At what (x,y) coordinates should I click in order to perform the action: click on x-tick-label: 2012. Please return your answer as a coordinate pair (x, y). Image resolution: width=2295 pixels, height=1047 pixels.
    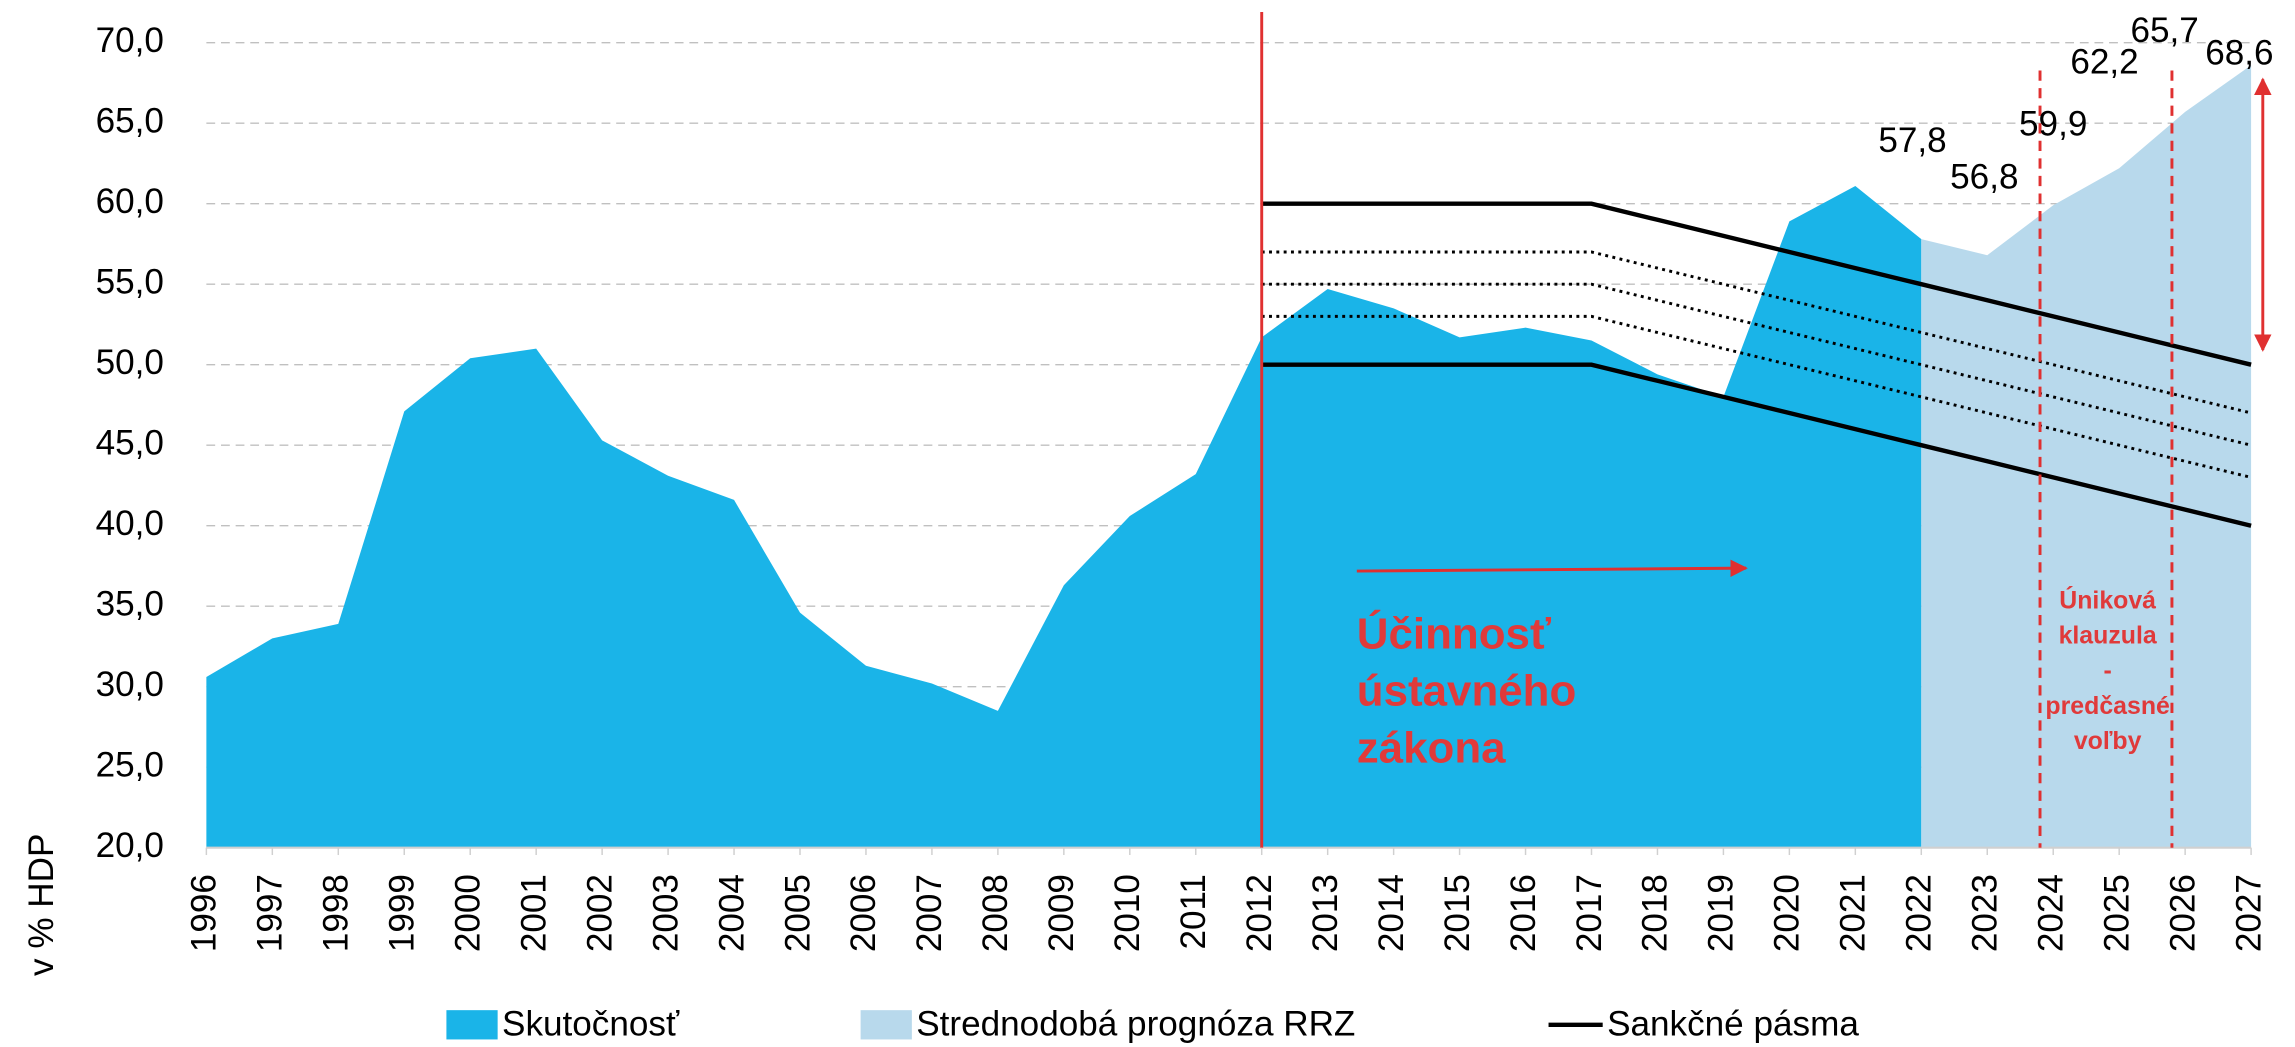
    Looking at the image, I should click on (1259, 913).